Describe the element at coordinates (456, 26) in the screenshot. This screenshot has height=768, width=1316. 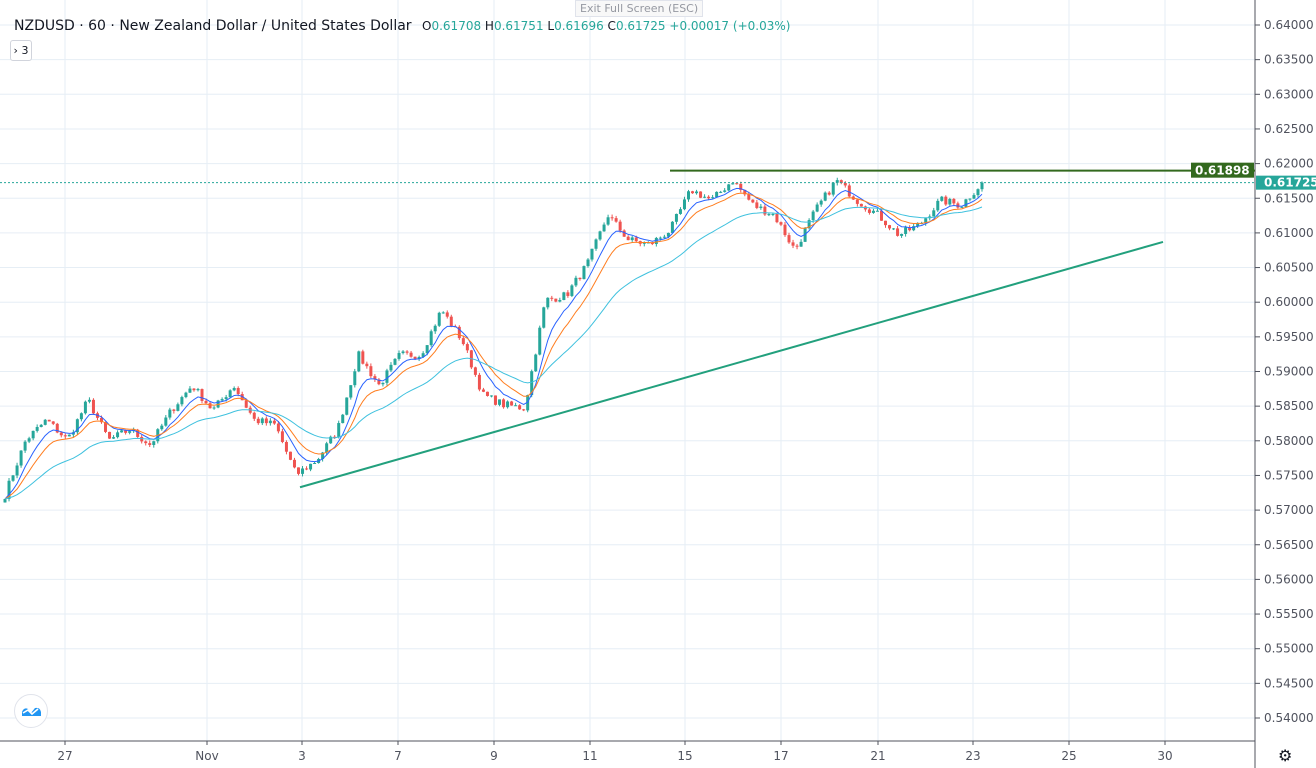
I see `open-value: 0.61708` at that location.